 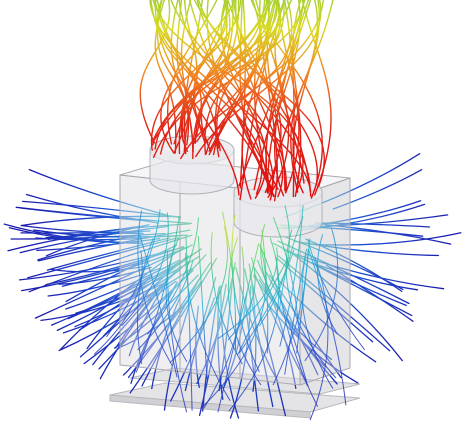 I want to click on base-plate, so click(x=245, y=381).